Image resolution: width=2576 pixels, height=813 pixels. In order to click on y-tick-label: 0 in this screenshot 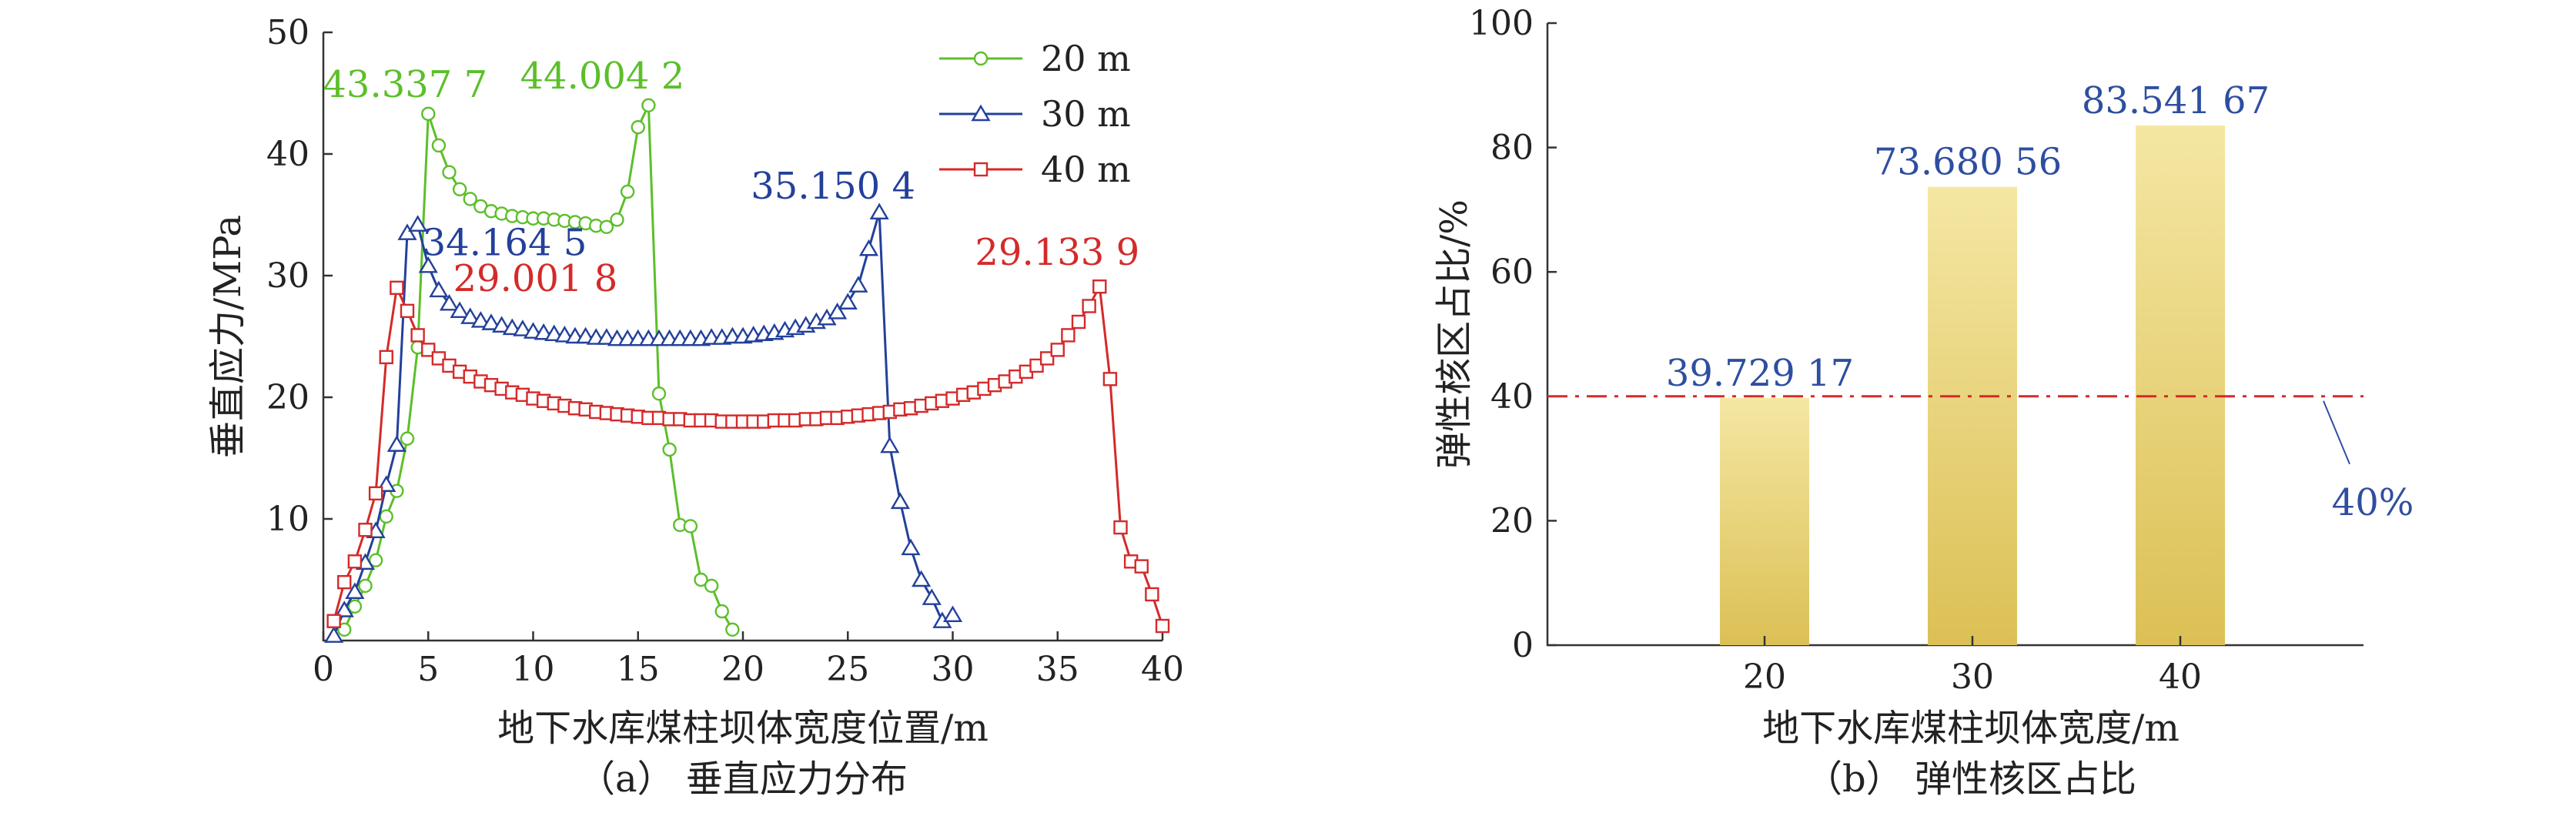, I will do `click(1523, 645)`.